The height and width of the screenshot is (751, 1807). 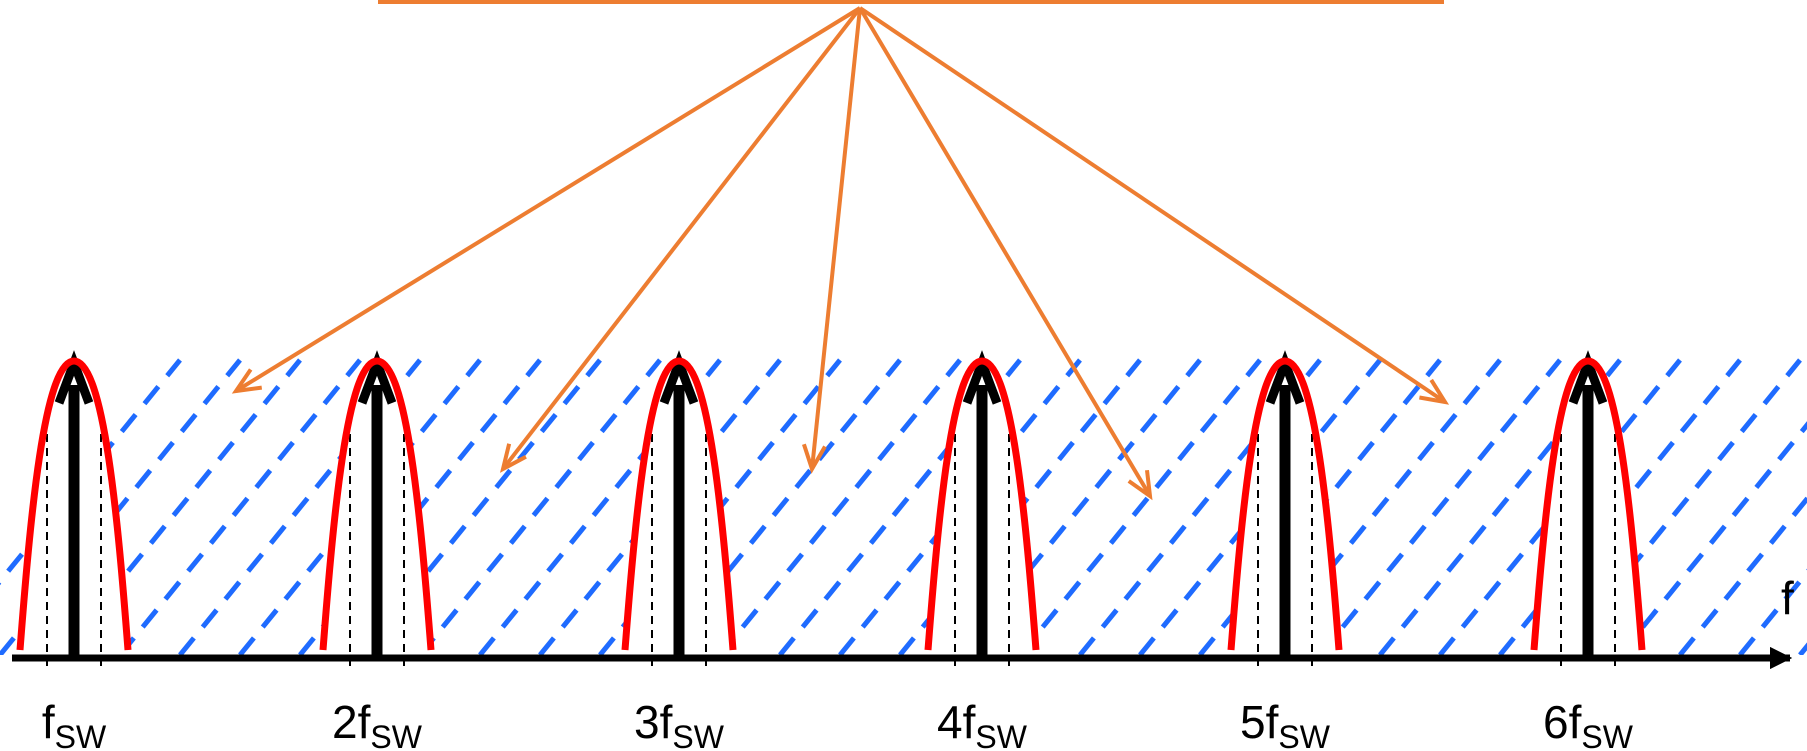 I want to click on harmonic-label: 2fSW, so click(x=377, y=723).